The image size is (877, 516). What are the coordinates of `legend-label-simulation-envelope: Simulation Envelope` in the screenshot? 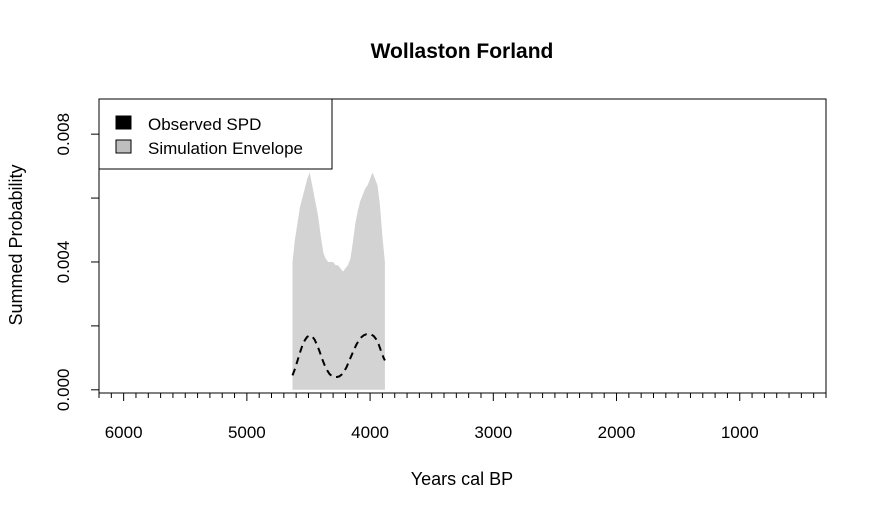 It's located at (225, 148).